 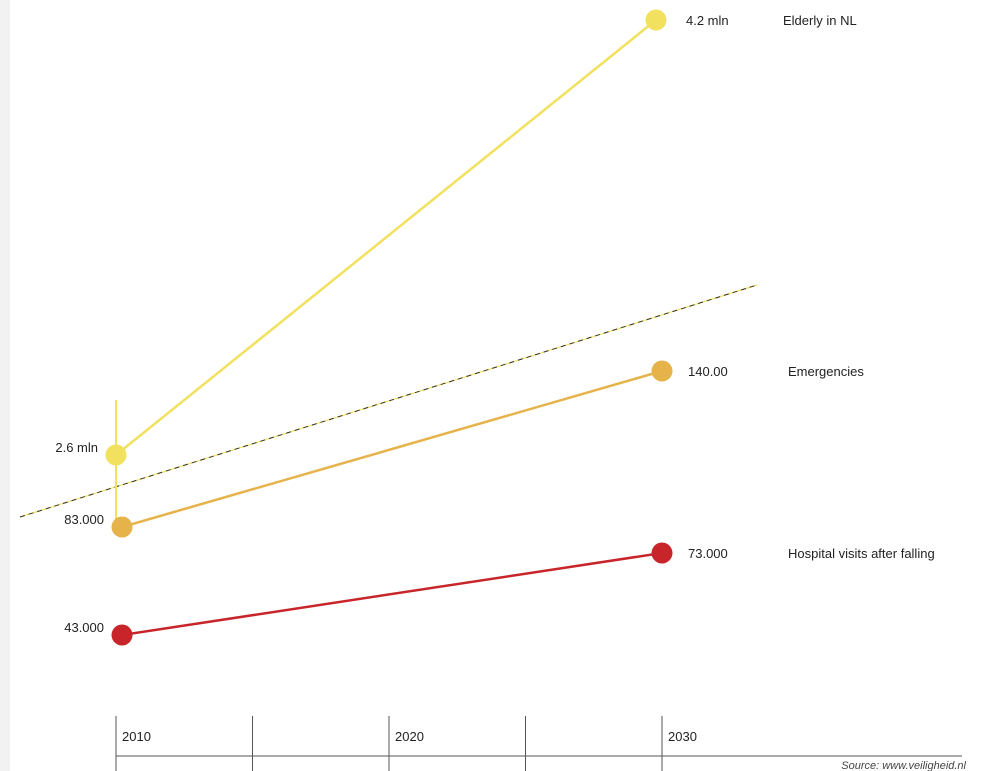 I want to click on x-tick-label: 2030, so click(x=682, y=736).